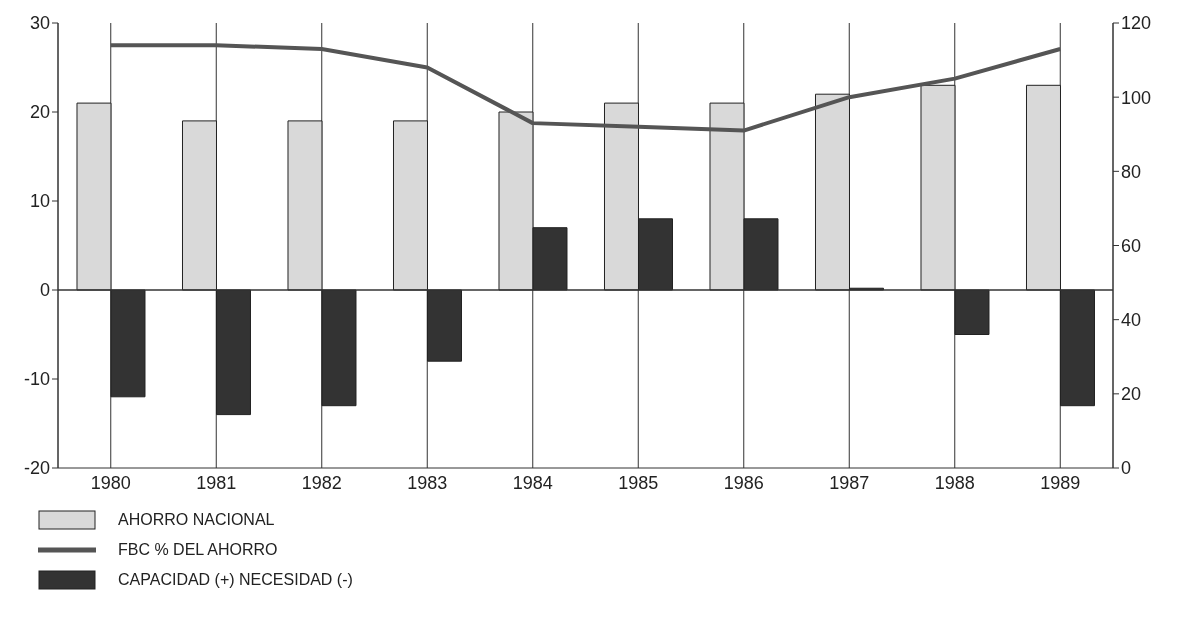 Image resolution: width=1189 pixels, height=626 pixels. I want to click on x-tick-label: 1988, so click(954, 482).